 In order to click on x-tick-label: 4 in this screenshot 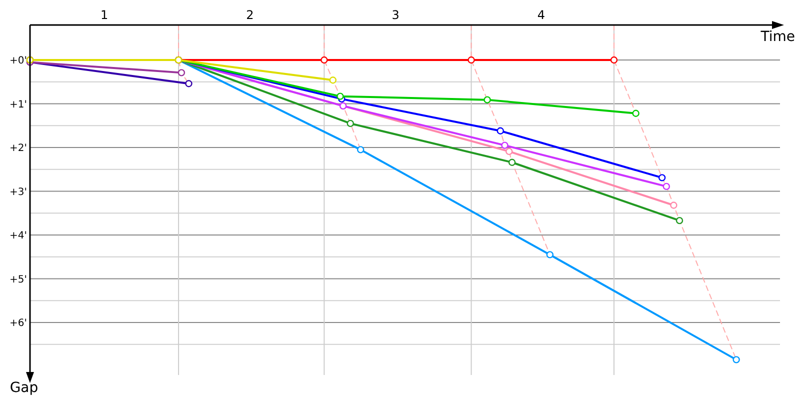, I will do `click(541, 15)`.